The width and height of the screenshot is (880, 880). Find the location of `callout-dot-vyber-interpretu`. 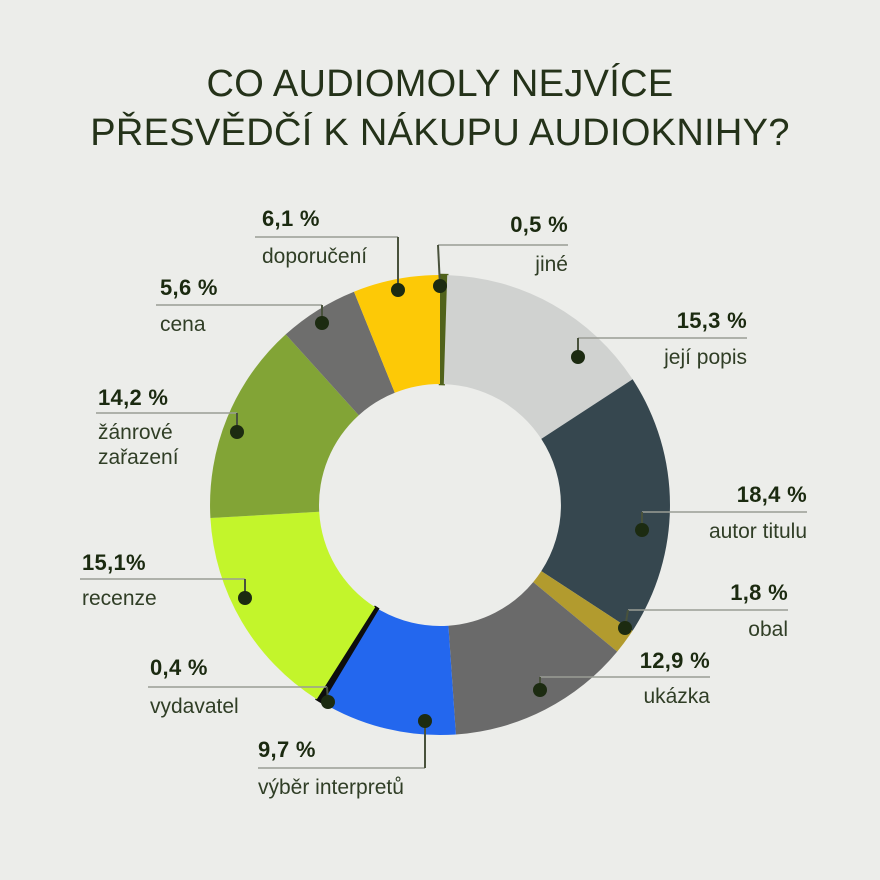

callout-dot-vyber-interpretu is located at coordinates (425, 721).